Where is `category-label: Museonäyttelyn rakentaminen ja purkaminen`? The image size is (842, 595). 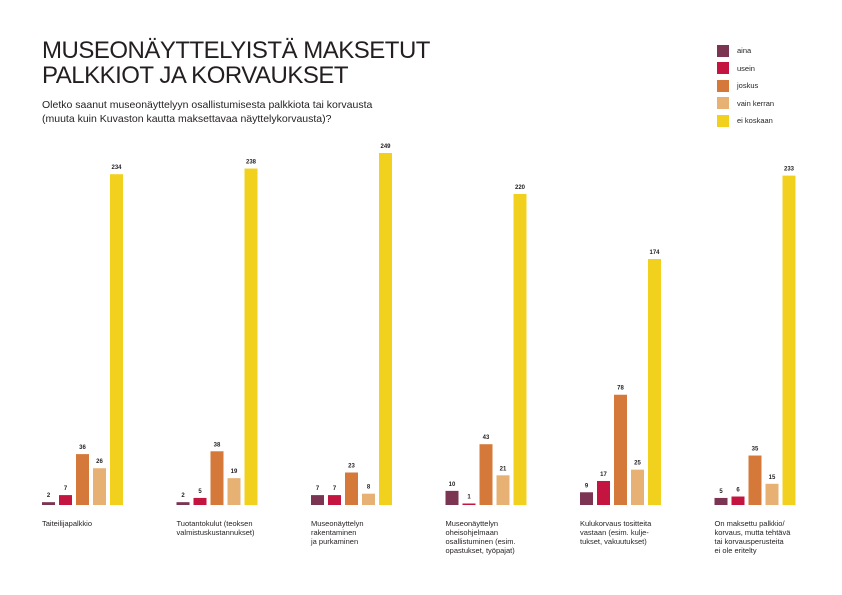
category-label: Museonäyttelyn rakentaminen ja purkaminen is located at coordinates (337, 532).